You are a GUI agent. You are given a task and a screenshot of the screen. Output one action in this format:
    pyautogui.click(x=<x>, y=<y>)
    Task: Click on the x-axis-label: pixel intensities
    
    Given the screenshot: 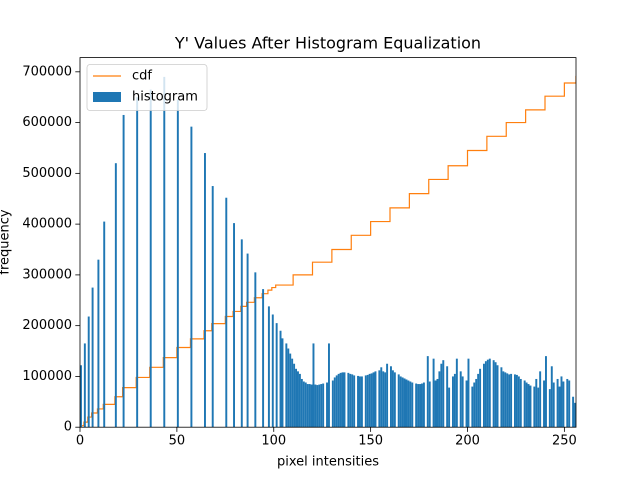 What is the action you would take?
    pyautogui.click(x=328, y=462)
    